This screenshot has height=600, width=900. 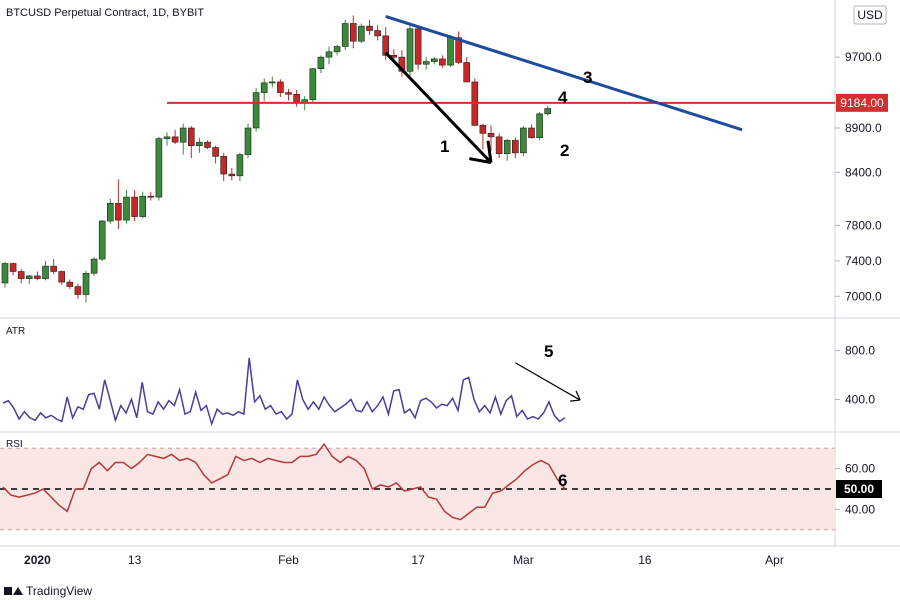 I want to click on currency-label: USD, so click(x=870, y=15).